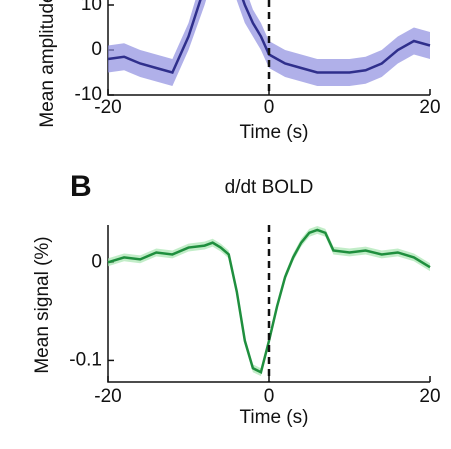 This screenshot has height=449, width=451. What do you see at coordinates (47, 64) in the screenshot?
I see `y-axis-label: Mean amplitude` at bounding box center [47, 64].